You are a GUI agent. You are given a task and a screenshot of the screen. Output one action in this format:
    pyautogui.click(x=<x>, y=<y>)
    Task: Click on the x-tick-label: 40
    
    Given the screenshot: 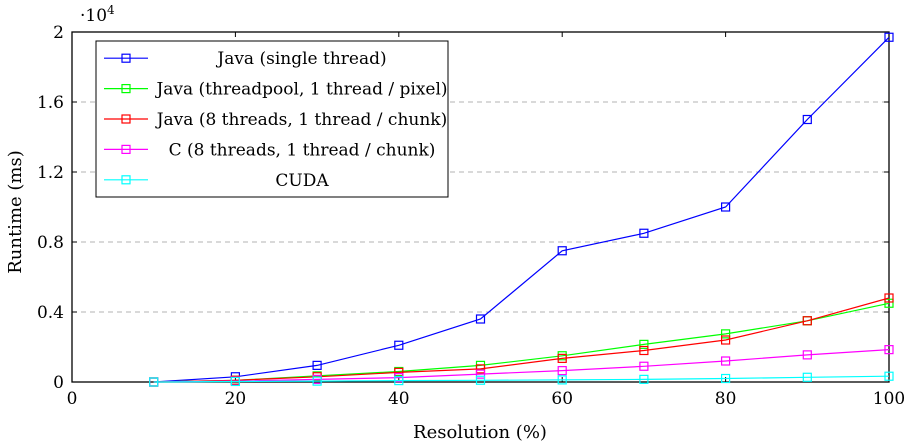 What is the action you would take?
    pyautogui.click(x=399, y=399)
    